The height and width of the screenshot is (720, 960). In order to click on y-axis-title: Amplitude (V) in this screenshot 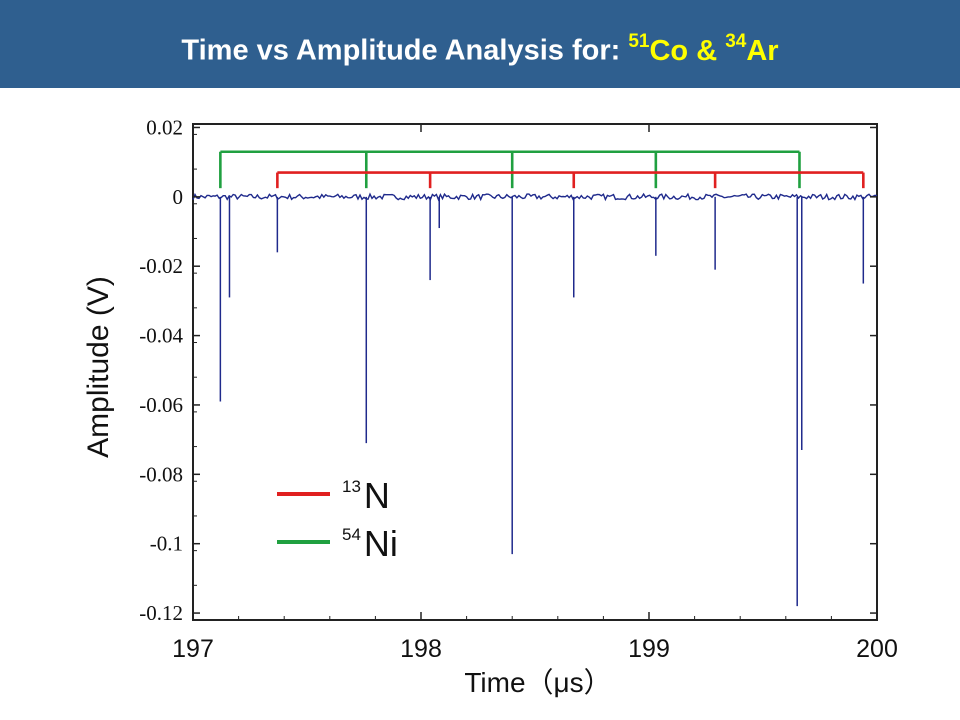, I will do `click(98, 367)`.